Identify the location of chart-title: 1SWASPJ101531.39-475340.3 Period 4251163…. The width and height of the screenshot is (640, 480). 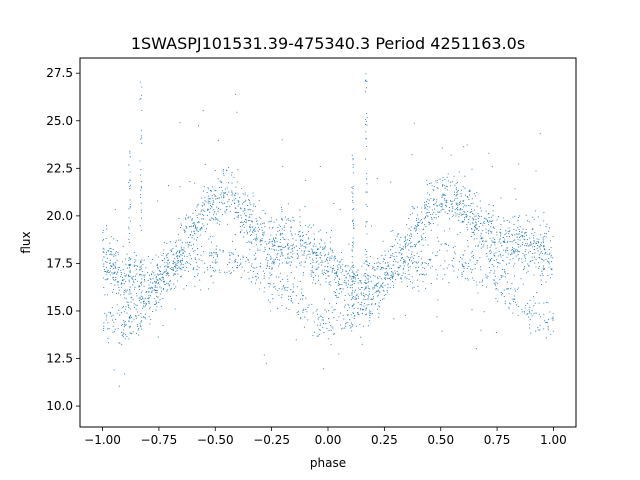
(328, 43).